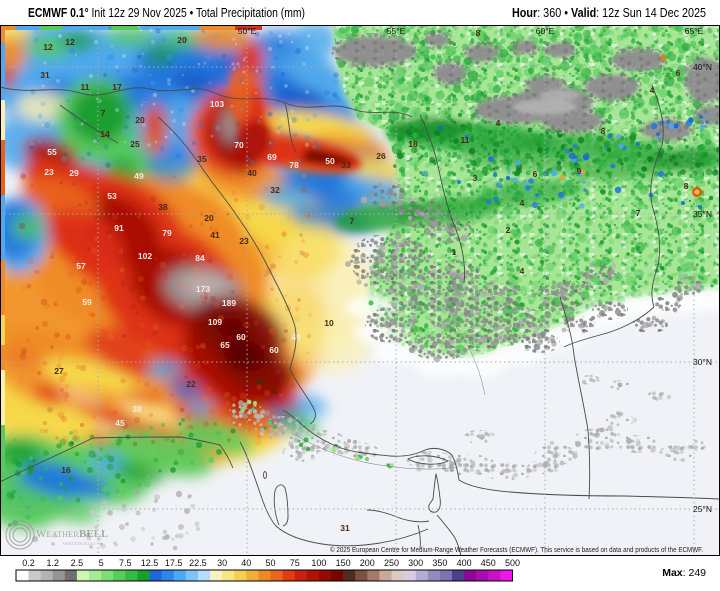 This screenshot has height=591, width=720. Describe the element at coordinates (415, 563) in the screenshot. I see `svg-text: 300` at that location.